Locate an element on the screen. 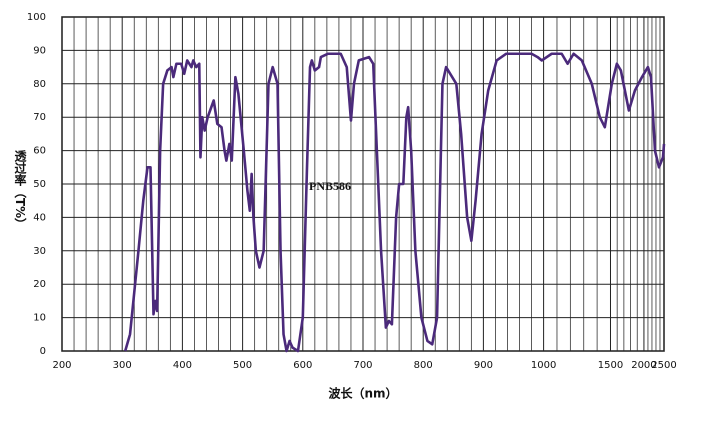 Image resolution: width=710 pixels, height=424 pixels. x-tick-label: 600 is located at coordinates (302, 365).